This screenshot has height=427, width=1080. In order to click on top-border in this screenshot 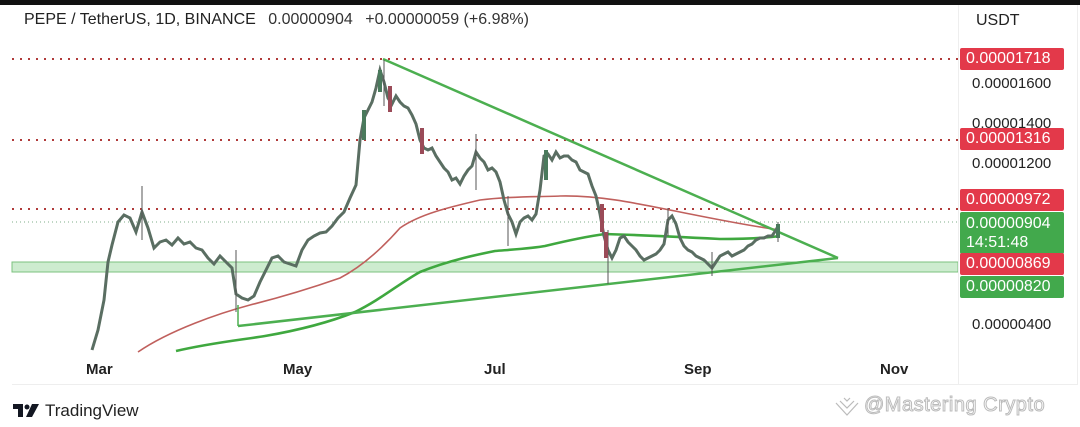, I will do `click(540, 2)`.